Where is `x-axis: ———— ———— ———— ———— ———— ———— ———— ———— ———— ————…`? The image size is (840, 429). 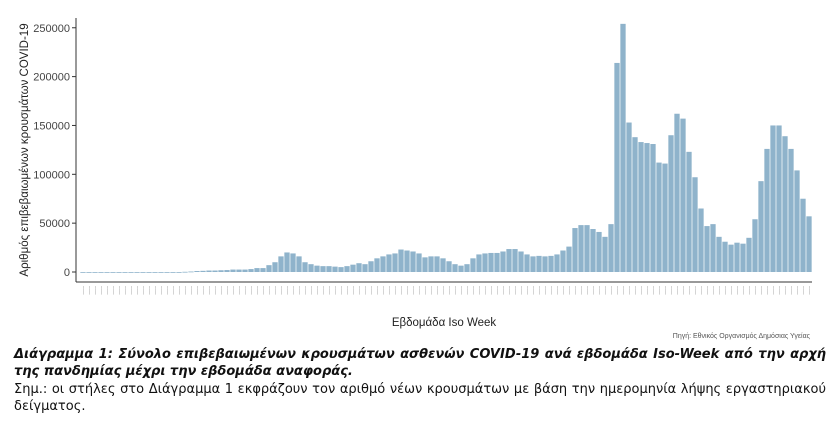 x-axis: ———— ———— ———— ———— ———— ———— ———— ———— ———— ————… is located at coordinates (446, 289).